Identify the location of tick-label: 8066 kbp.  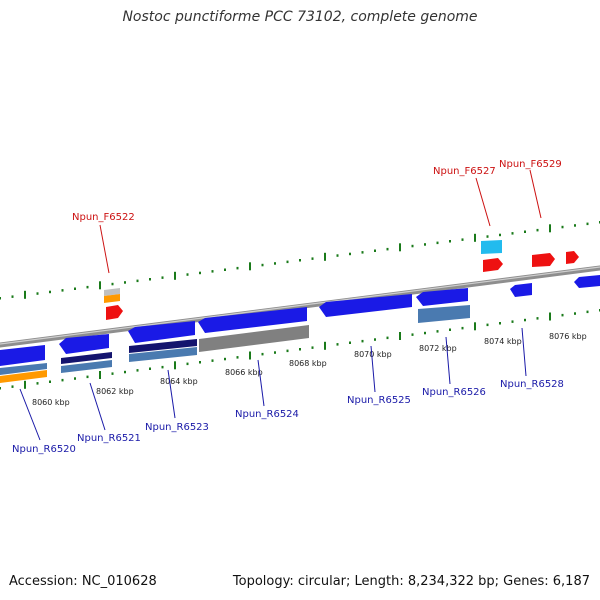
(244, 372).